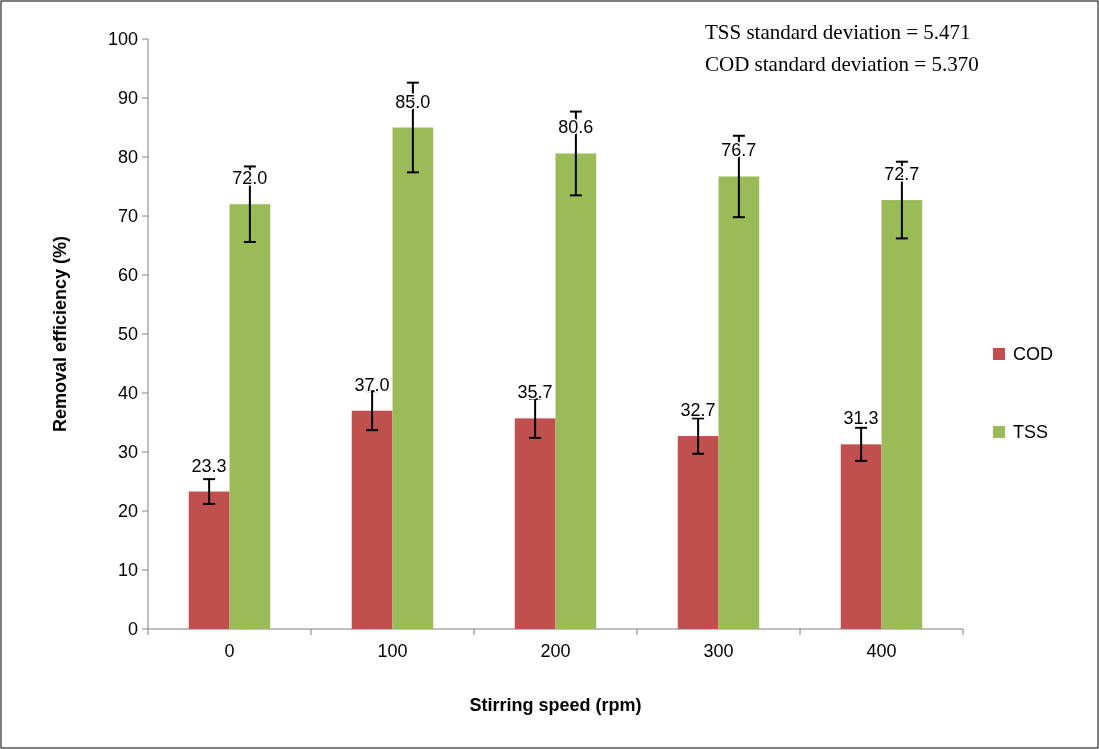  Describe the element at coordinates (127, 275) in the screenshot. I see `y-tick-label: 60` at that location.